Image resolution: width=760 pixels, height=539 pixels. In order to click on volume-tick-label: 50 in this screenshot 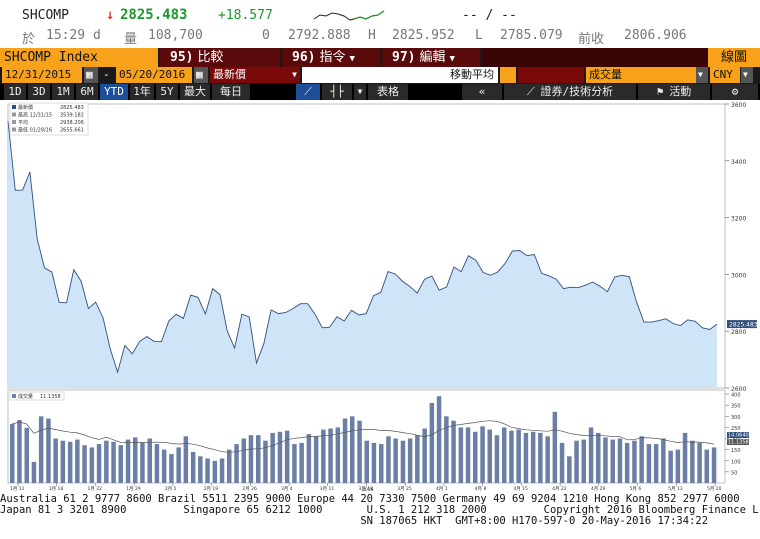, I will do `click(734, 473)`.